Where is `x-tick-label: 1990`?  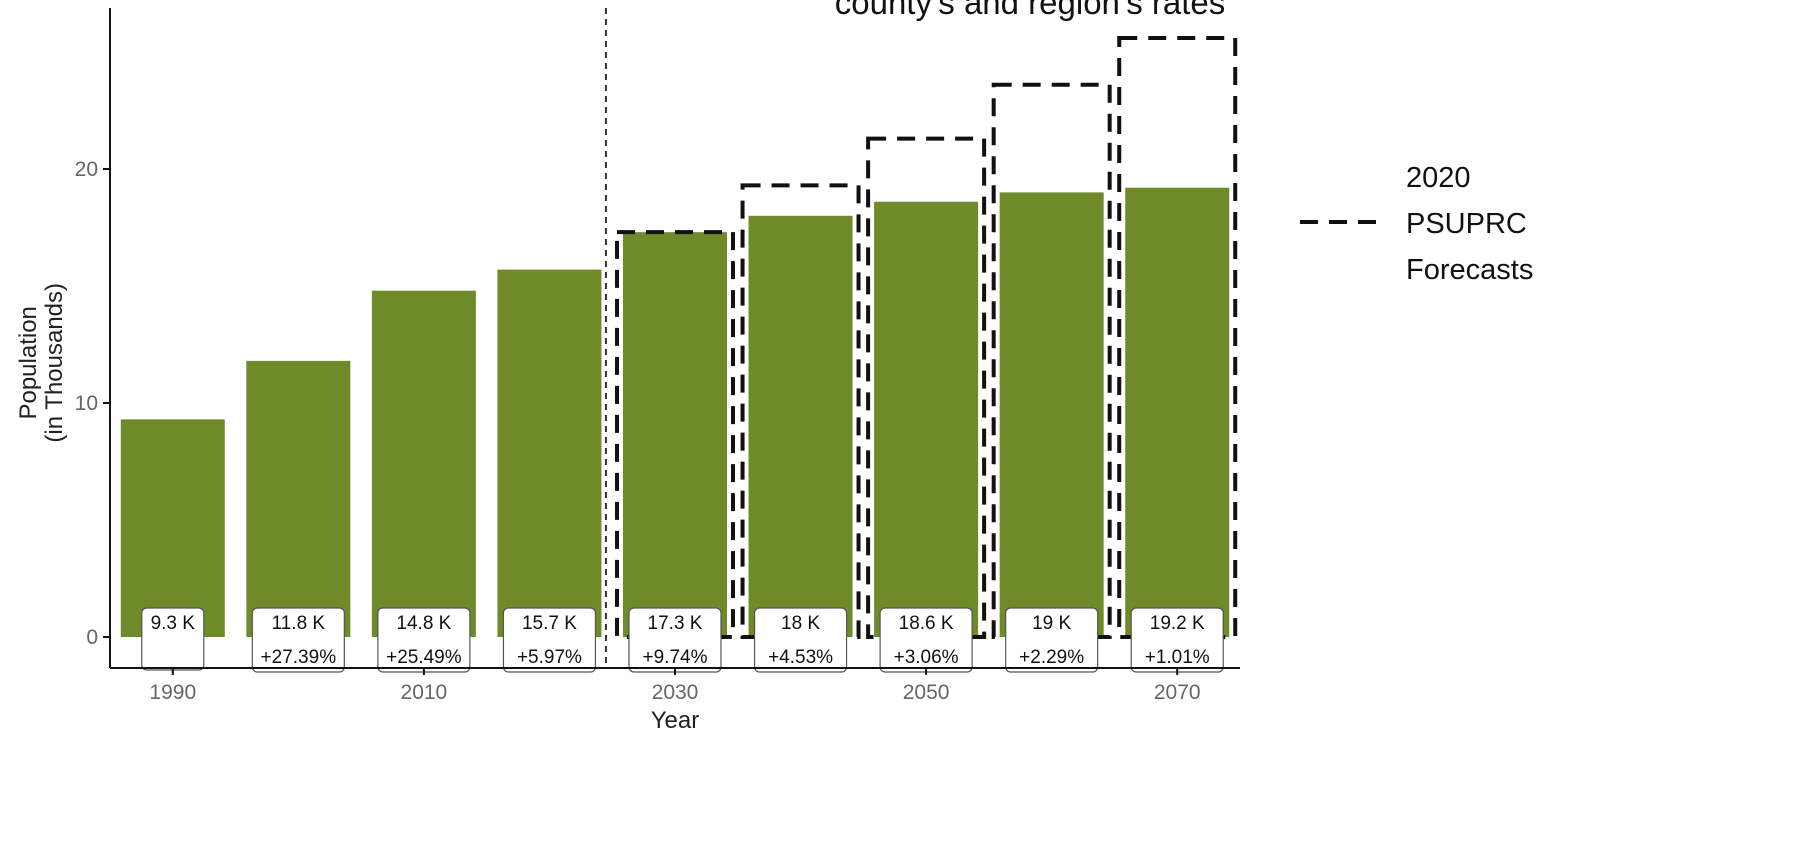
x-tick-label: 1990 is located at coordinates (172, 692).